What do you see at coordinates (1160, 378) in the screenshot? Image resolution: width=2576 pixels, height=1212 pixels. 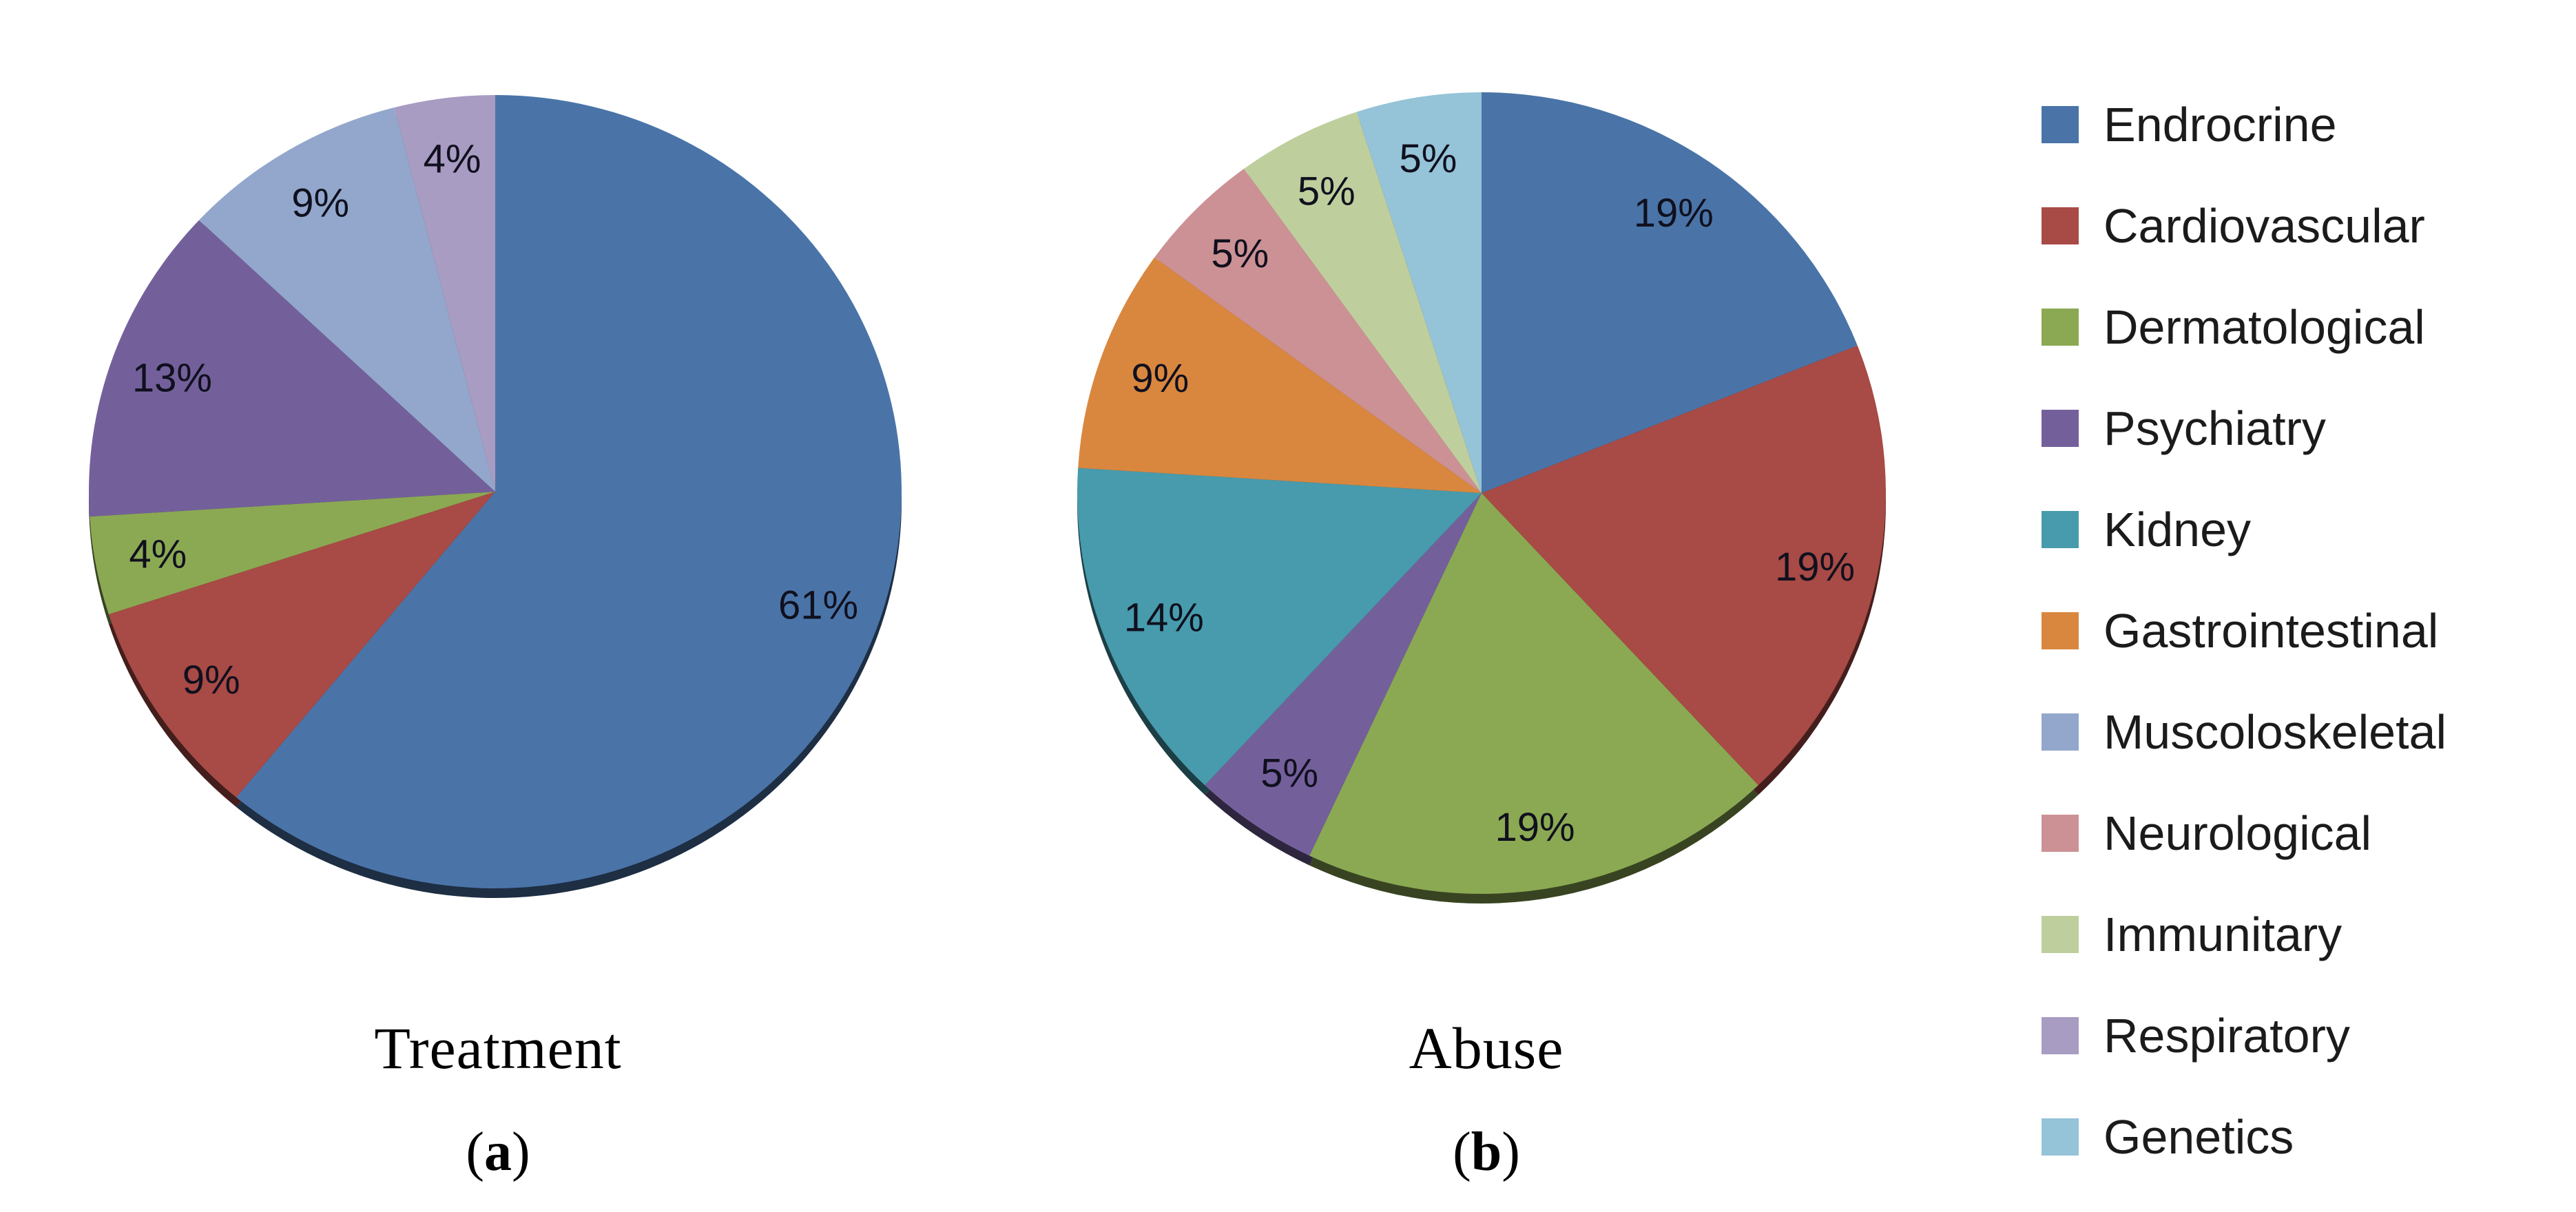 I see `pie-b-label-gastrointestinal: 9%` at bounding box center [1160, 378].